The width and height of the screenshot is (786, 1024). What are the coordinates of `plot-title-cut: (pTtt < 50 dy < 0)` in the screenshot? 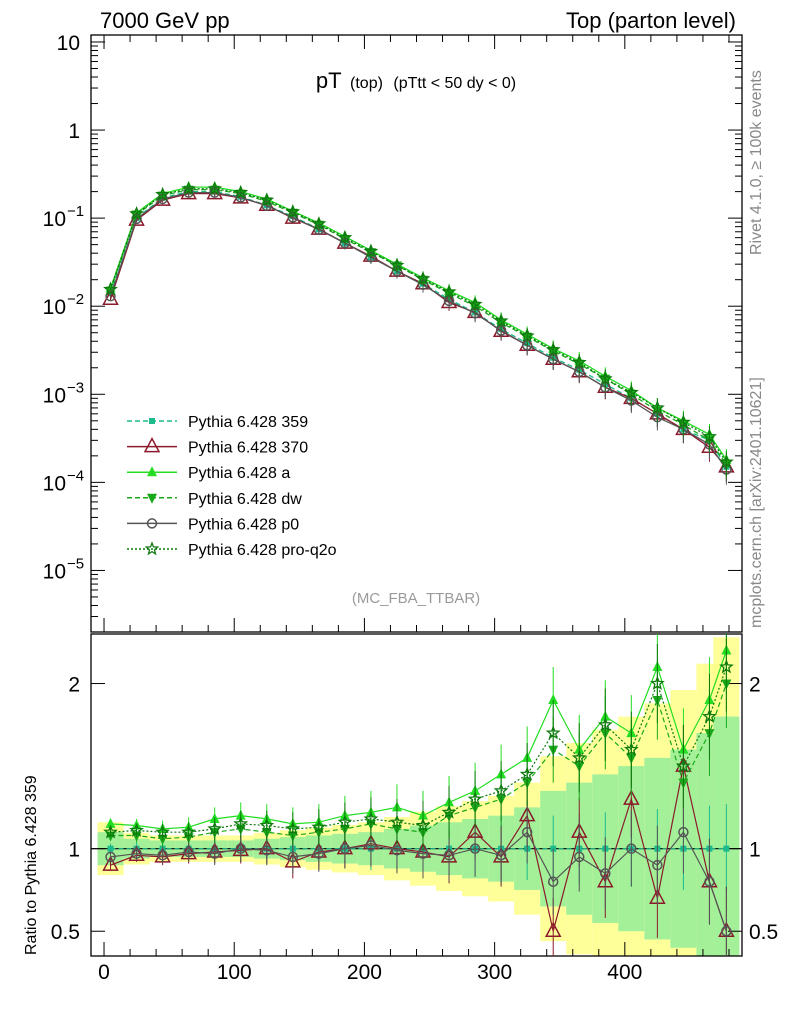 It's located at (454, 83).